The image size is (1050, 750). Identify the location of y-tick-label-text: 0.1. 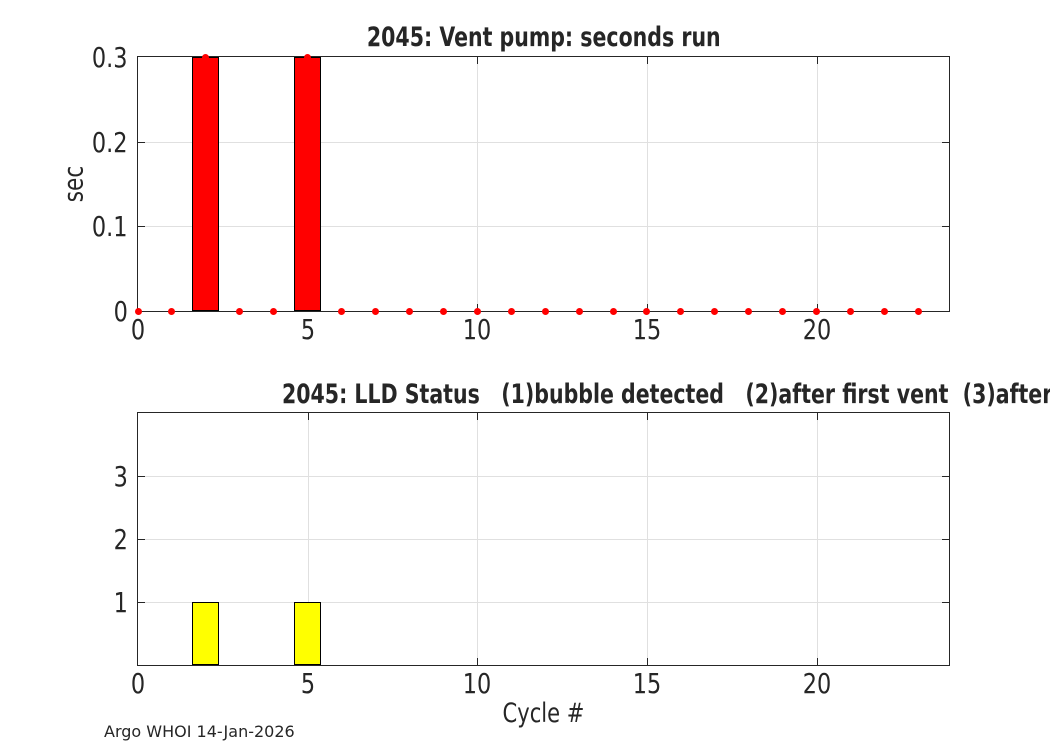
(110, 227).